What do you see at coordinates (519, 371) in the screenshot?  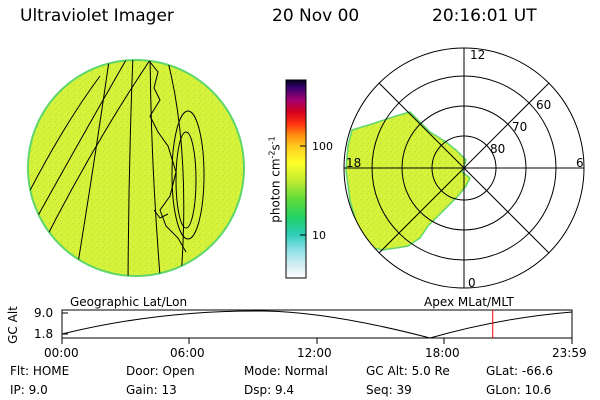 I see `status-glat: GLat: -66.6` at bounding box center [519, 371].